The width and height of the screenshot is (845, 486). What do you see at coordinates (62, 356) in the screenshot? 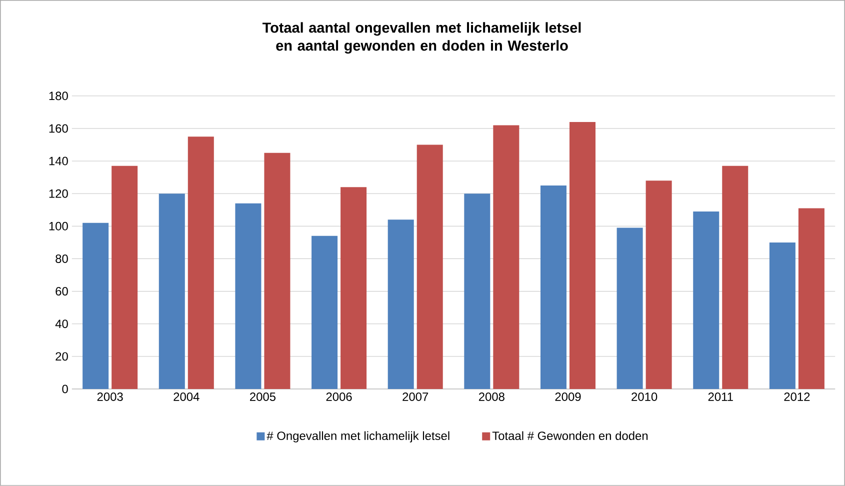
I see `y-tick-label: 20` at bounding box center [62, 356].